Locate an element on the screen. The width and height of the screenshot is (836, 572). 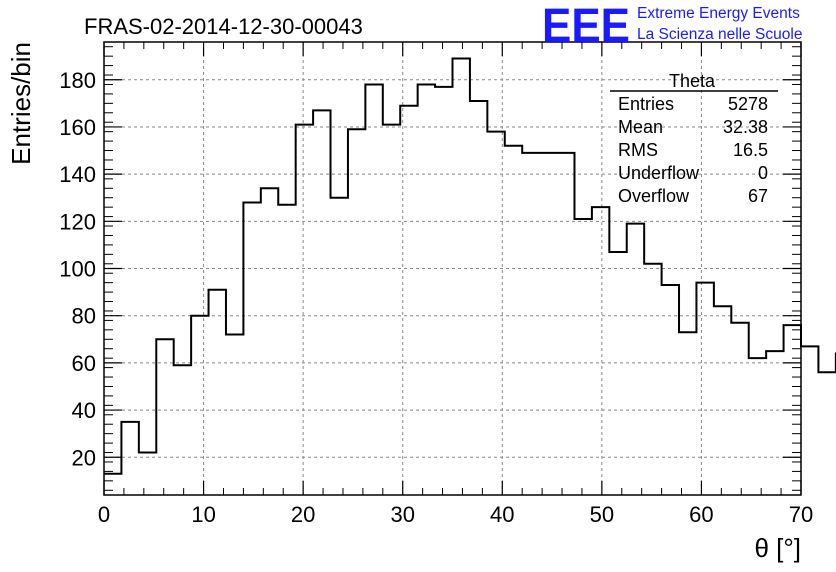
y-tick-label: 80 is located at coordinates (84, 316).